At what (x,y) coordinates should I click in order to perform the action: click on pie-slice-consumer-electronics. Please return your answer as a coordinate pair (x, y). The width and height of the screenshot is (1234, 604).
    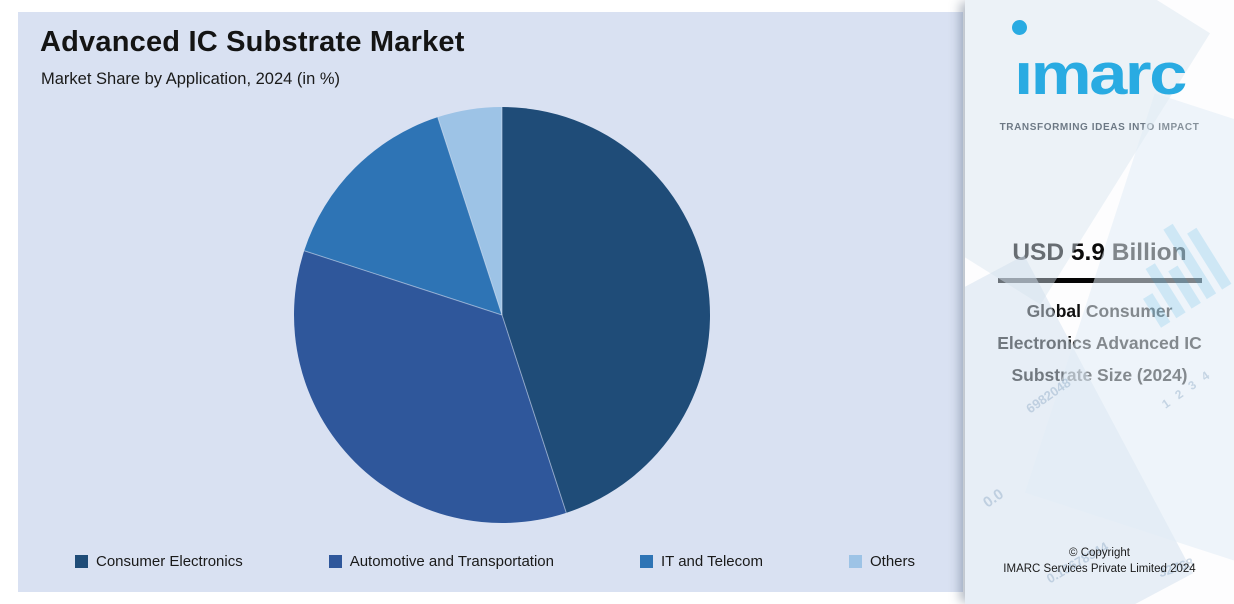
    Looking at the image, I should click on (606, 310).